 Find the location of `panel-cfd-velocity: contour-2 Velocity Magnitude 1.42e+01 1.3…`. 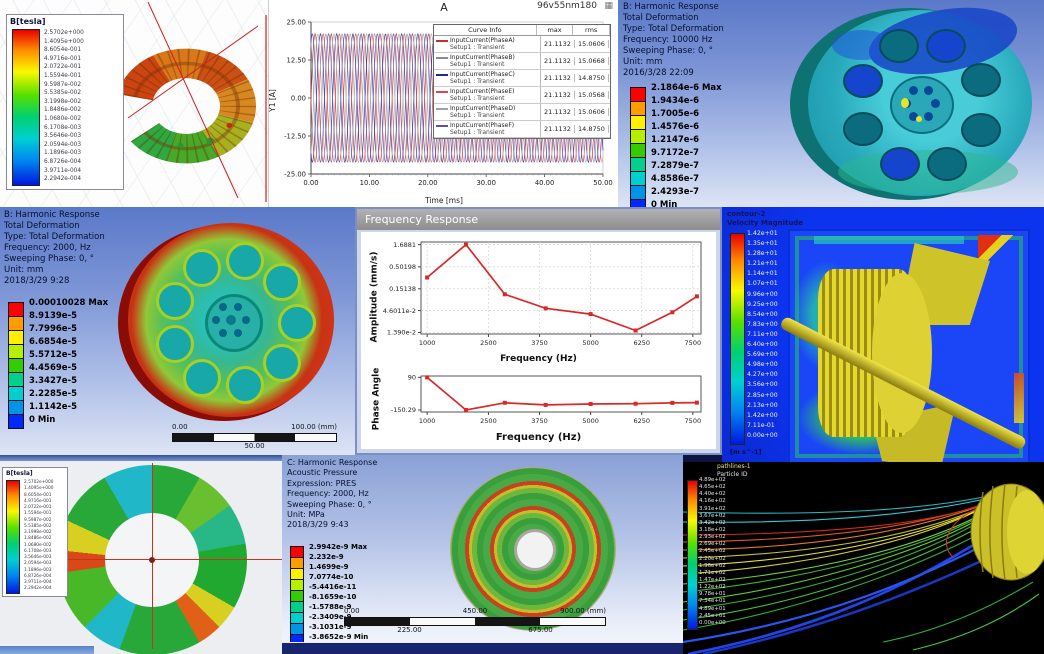

panel-cfd-velocity: contour-2 Velocity Magnitude 1.42e+01 1.3… is located at coordinates (883, 342).